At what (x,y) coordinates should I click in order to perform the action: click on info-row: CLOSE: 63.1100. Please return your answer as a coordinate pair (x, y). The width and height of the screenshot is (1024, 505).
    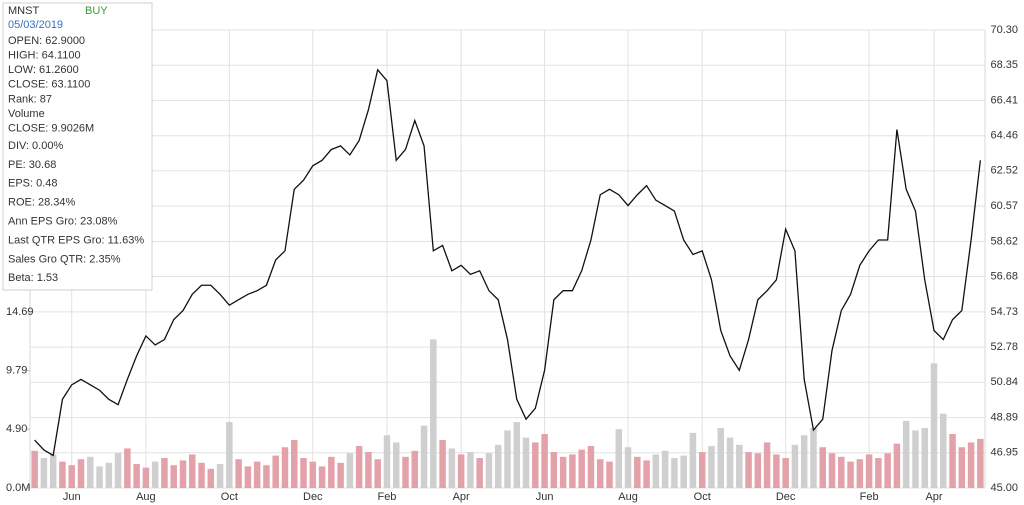
    Looking at the image, I should click on (49, 85).